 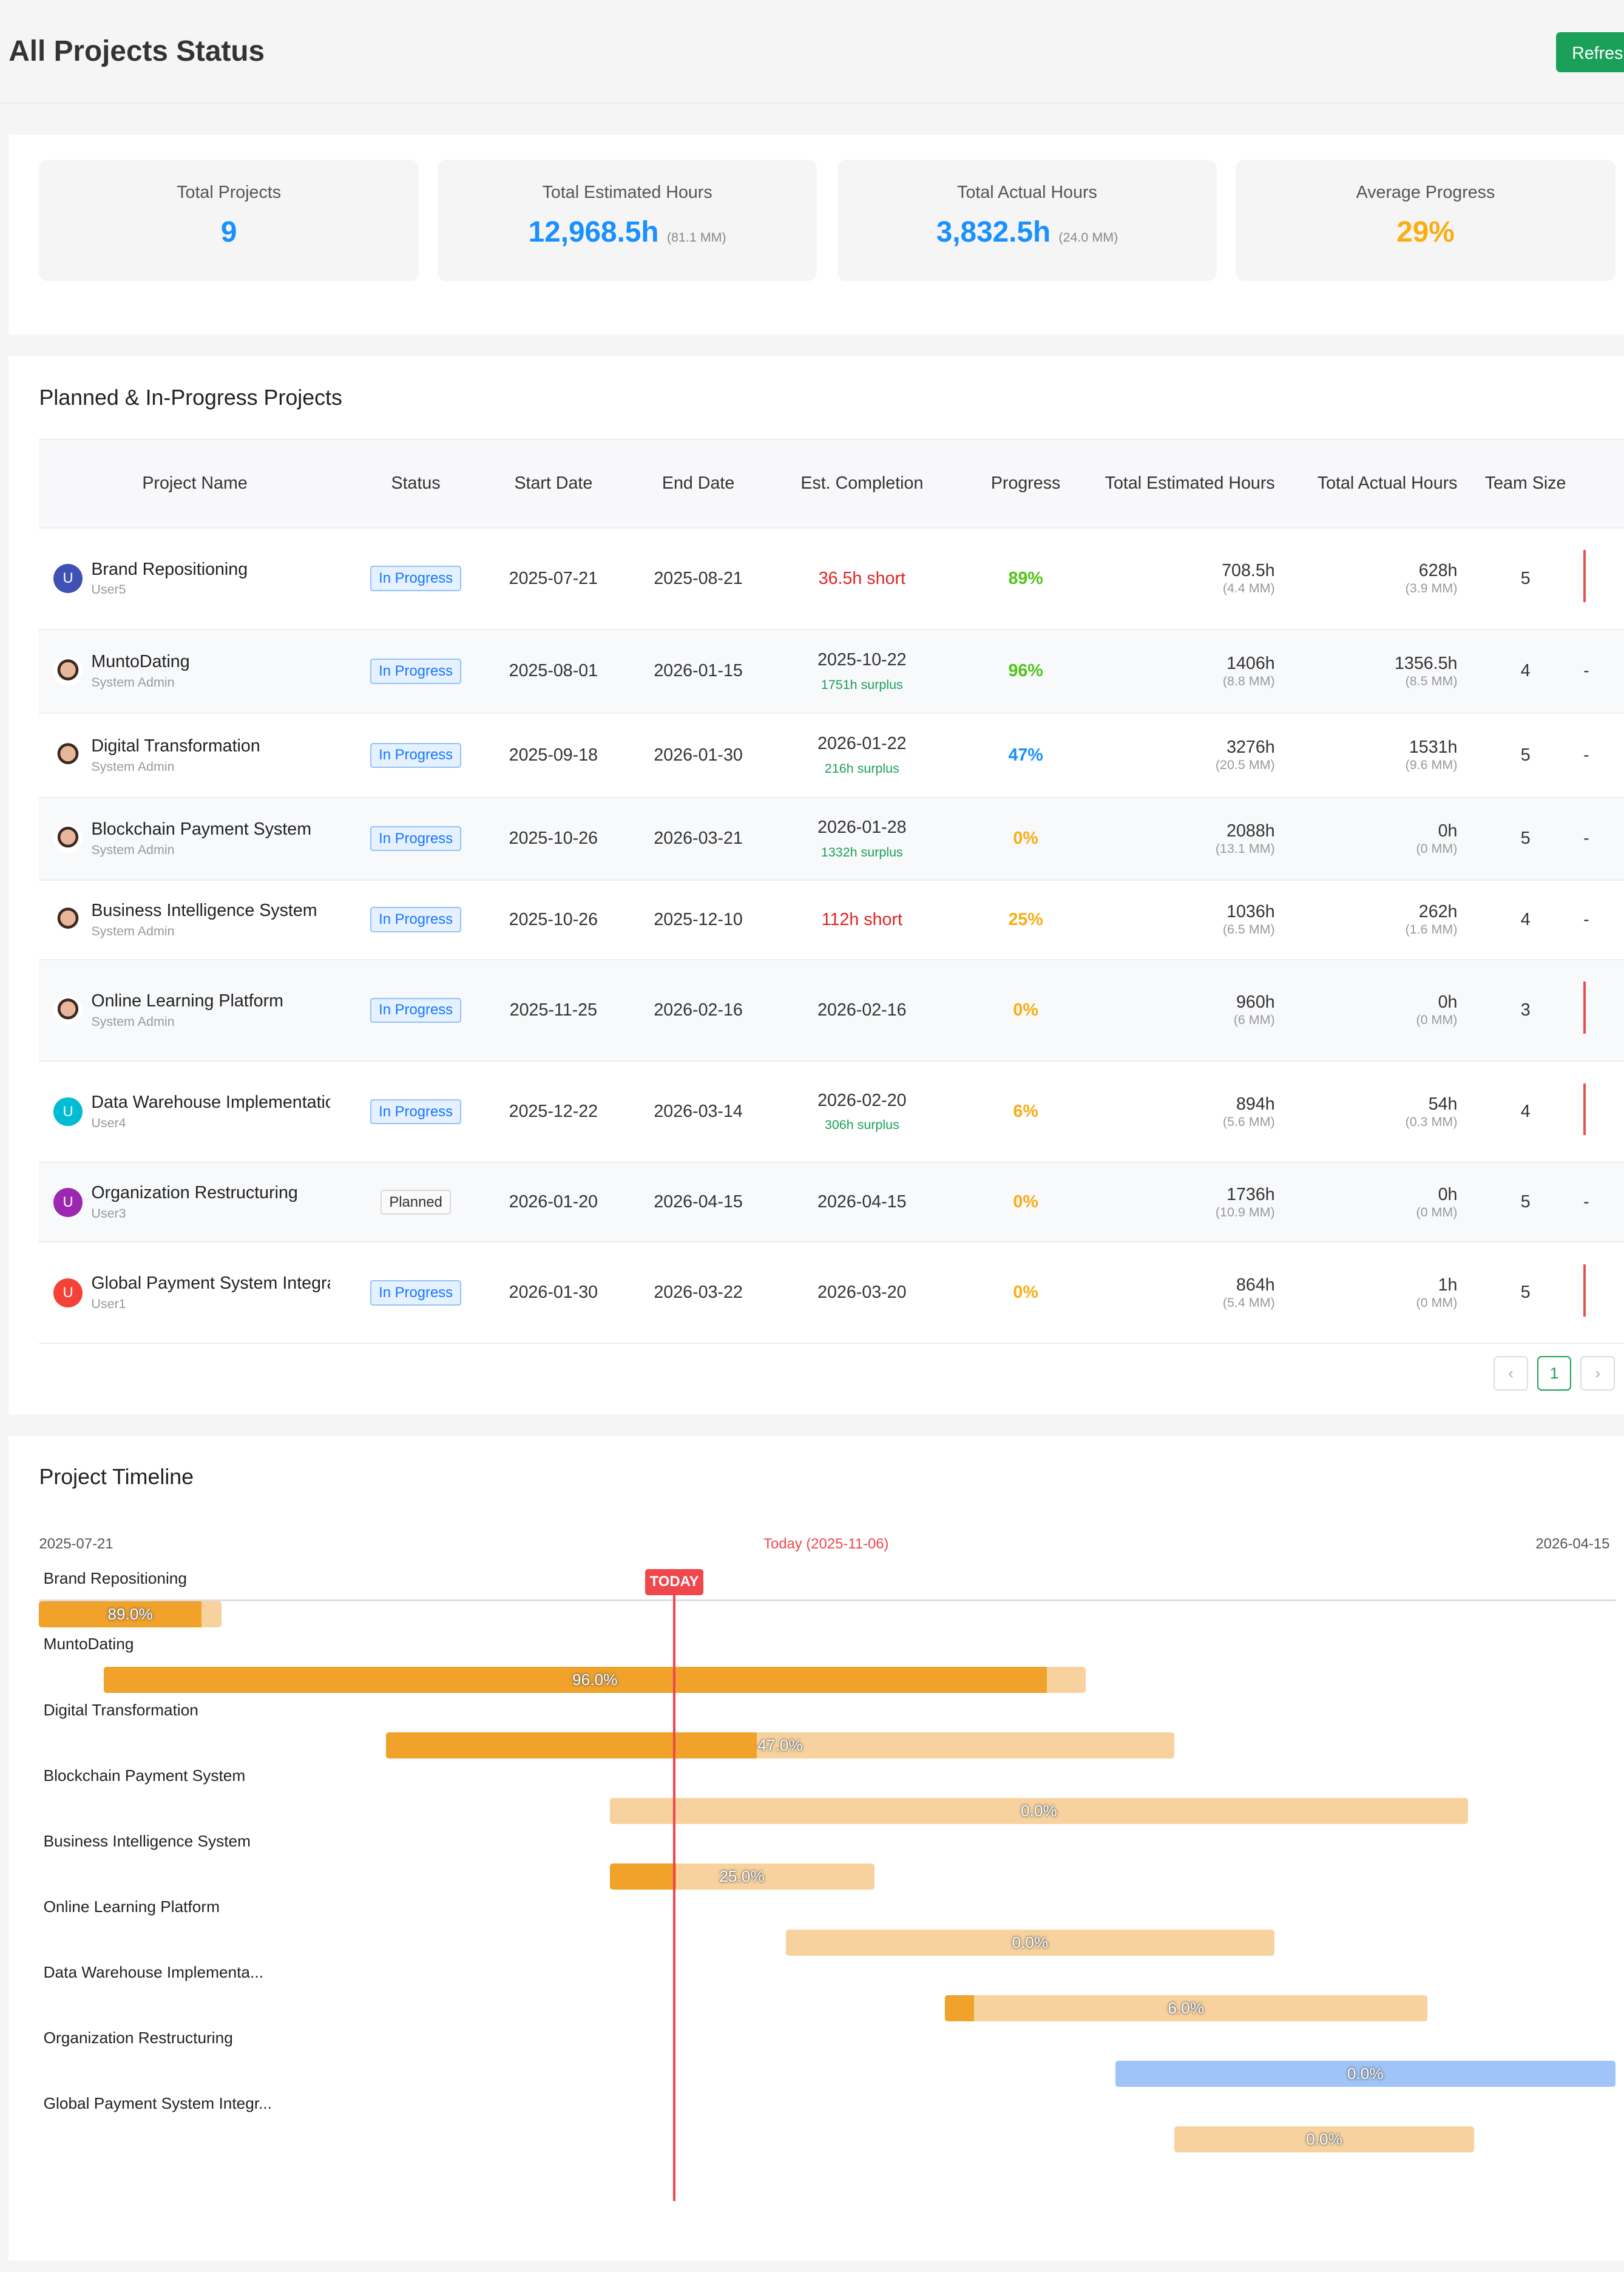 I want to click on extra-value: -, so click(x=1586, y=671).